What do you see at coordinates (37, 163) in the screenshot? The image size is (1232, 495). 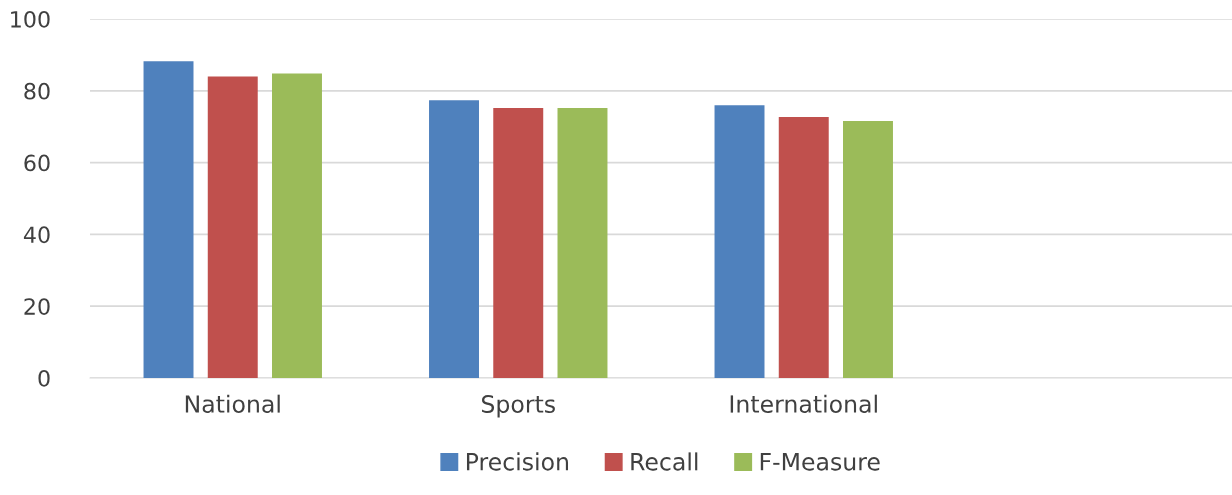 I see `y-tick-label: 60` at bounding box center [37, 163].